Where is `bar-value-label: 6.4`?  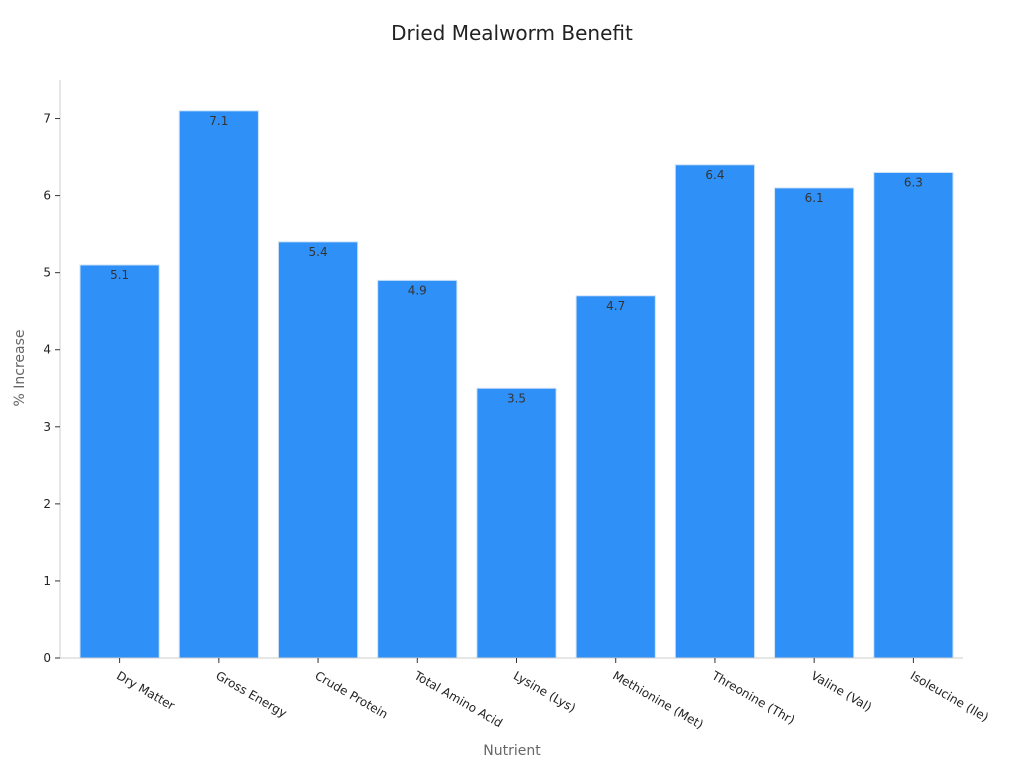
bar-value-label: 6.4 is located at coordinates (714, 175).